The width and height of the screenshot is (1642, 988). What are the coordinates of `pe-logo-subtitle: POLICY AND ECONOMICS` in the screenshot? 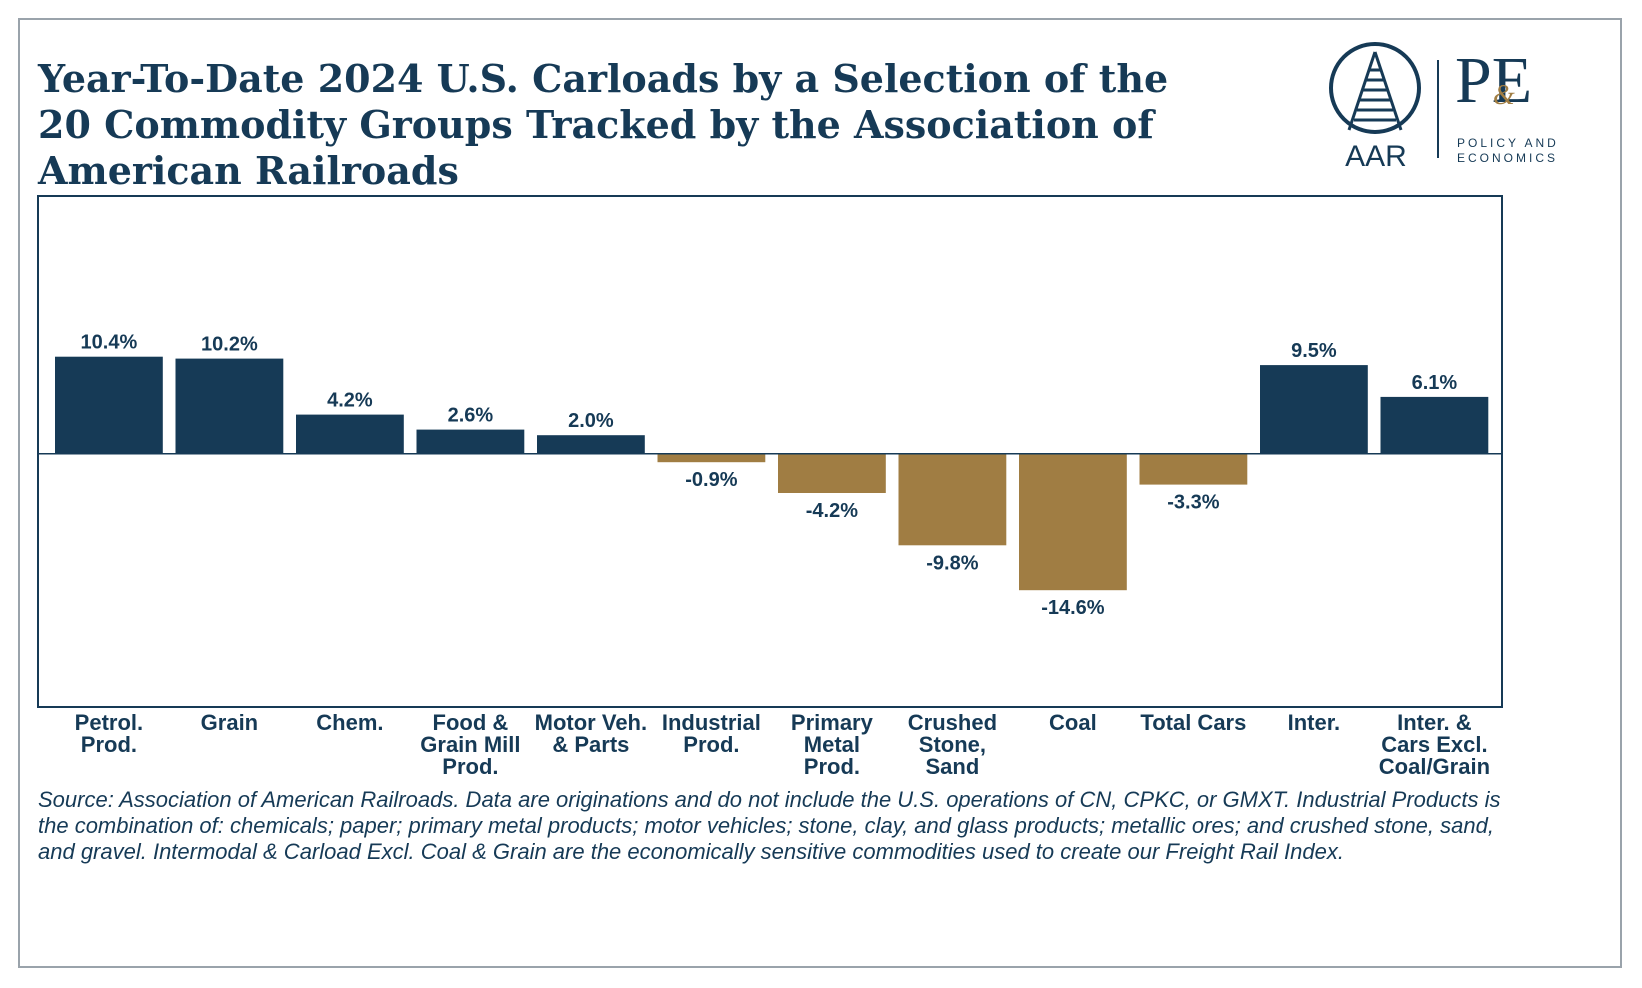 It's located at (1508, 150).